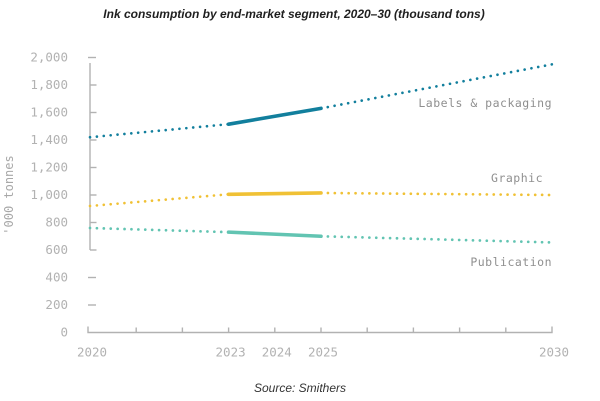  Describe the element at coordinates (323, 352) in the screenshot. I see `x-tick-label: 2025` at that location.